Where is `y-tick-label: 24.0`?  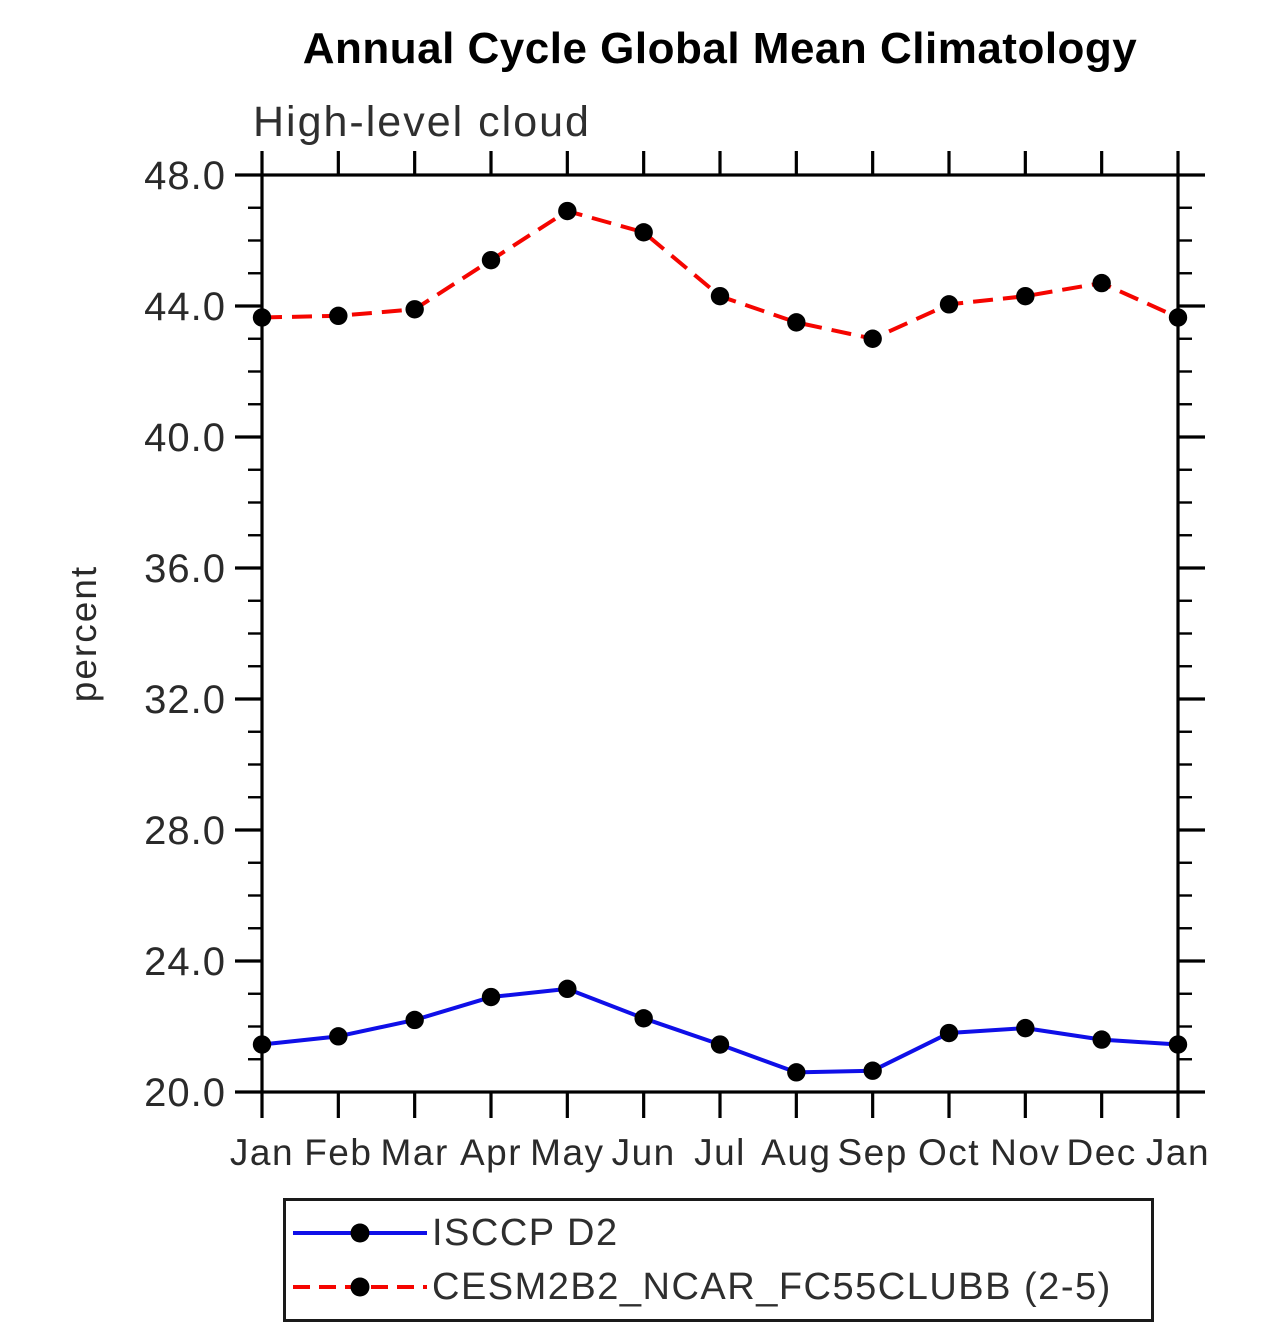 y-tick-label: 24.0 is located at coordinates (185, 962).